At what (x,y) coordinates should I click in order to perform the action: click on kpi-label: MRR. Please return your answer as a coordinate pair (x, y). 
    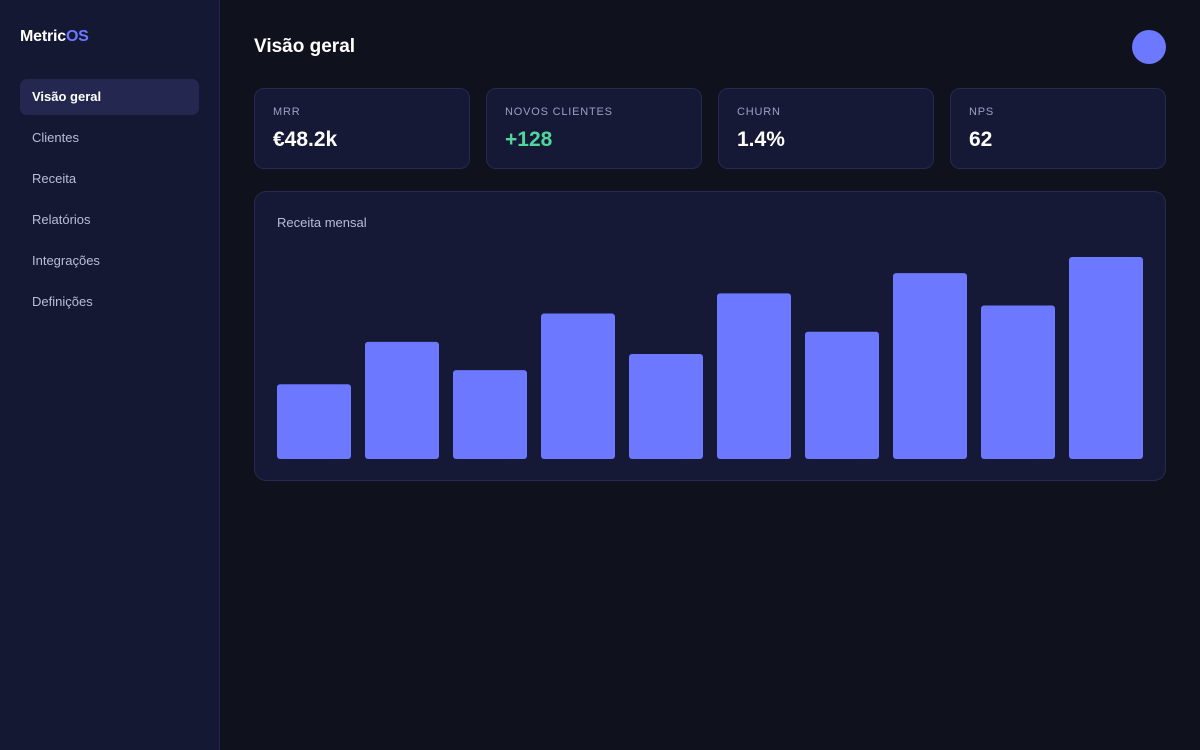
    Looking at the image, I should click on (287, 112).